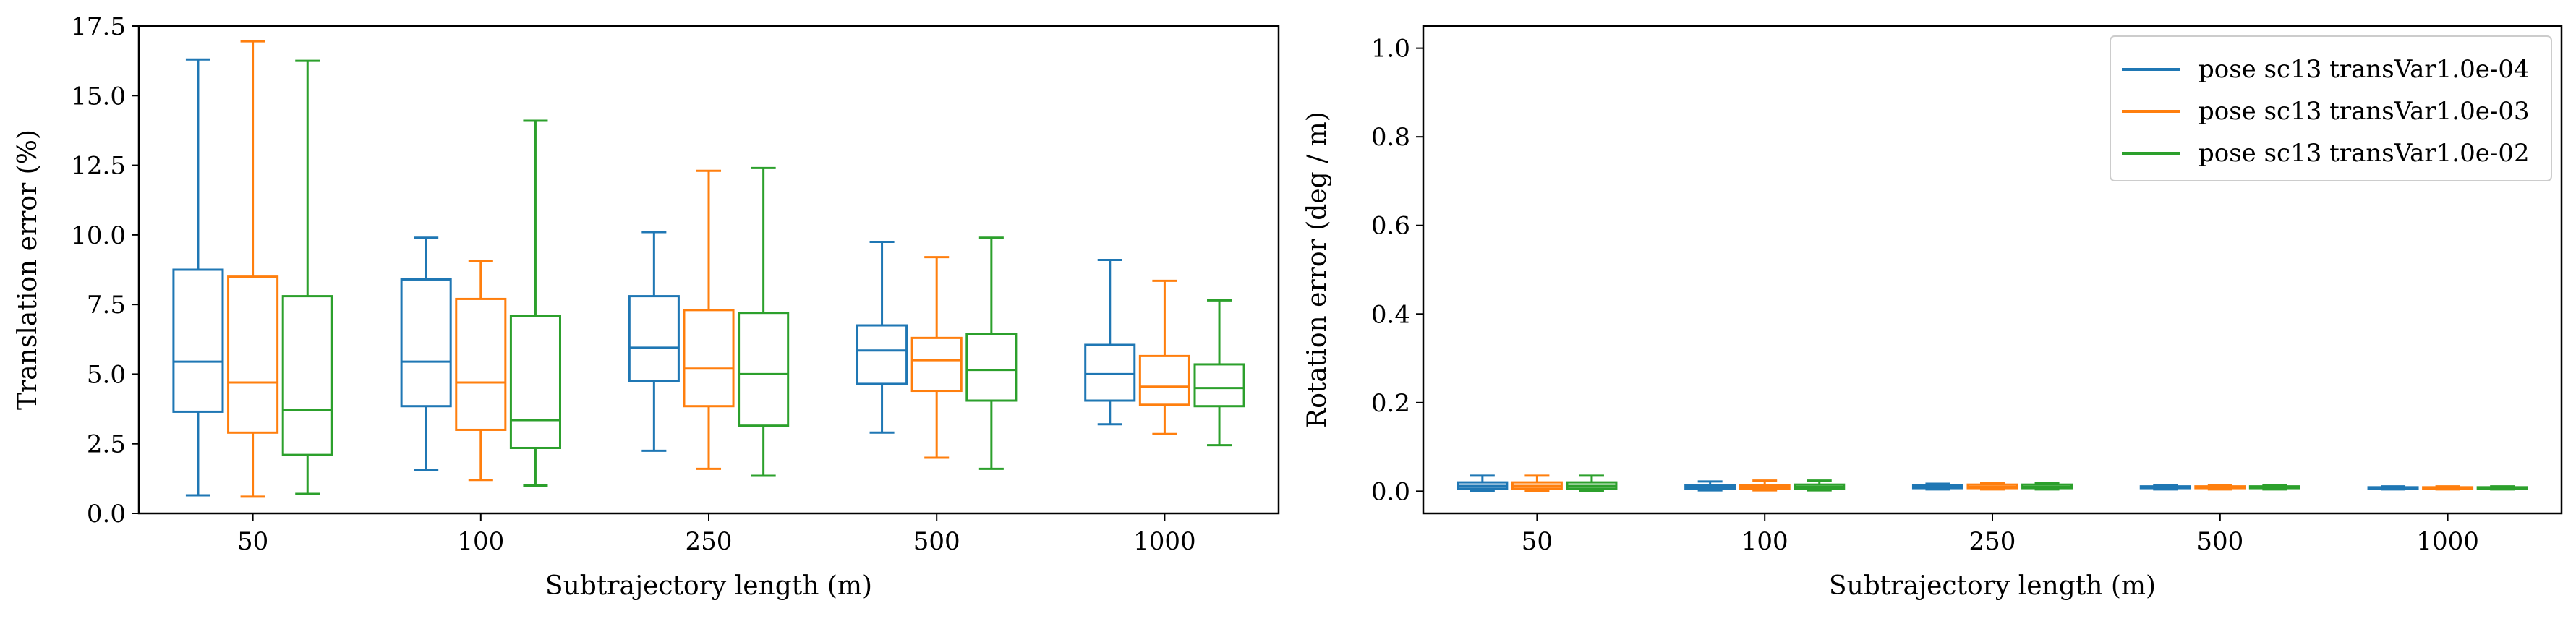 Image resolution: width=2576 pixels, height=624 pixels. Describe the element at coordinates (106, 305) in the screenshot. I see `y-tick-label: 7.5` at that location.